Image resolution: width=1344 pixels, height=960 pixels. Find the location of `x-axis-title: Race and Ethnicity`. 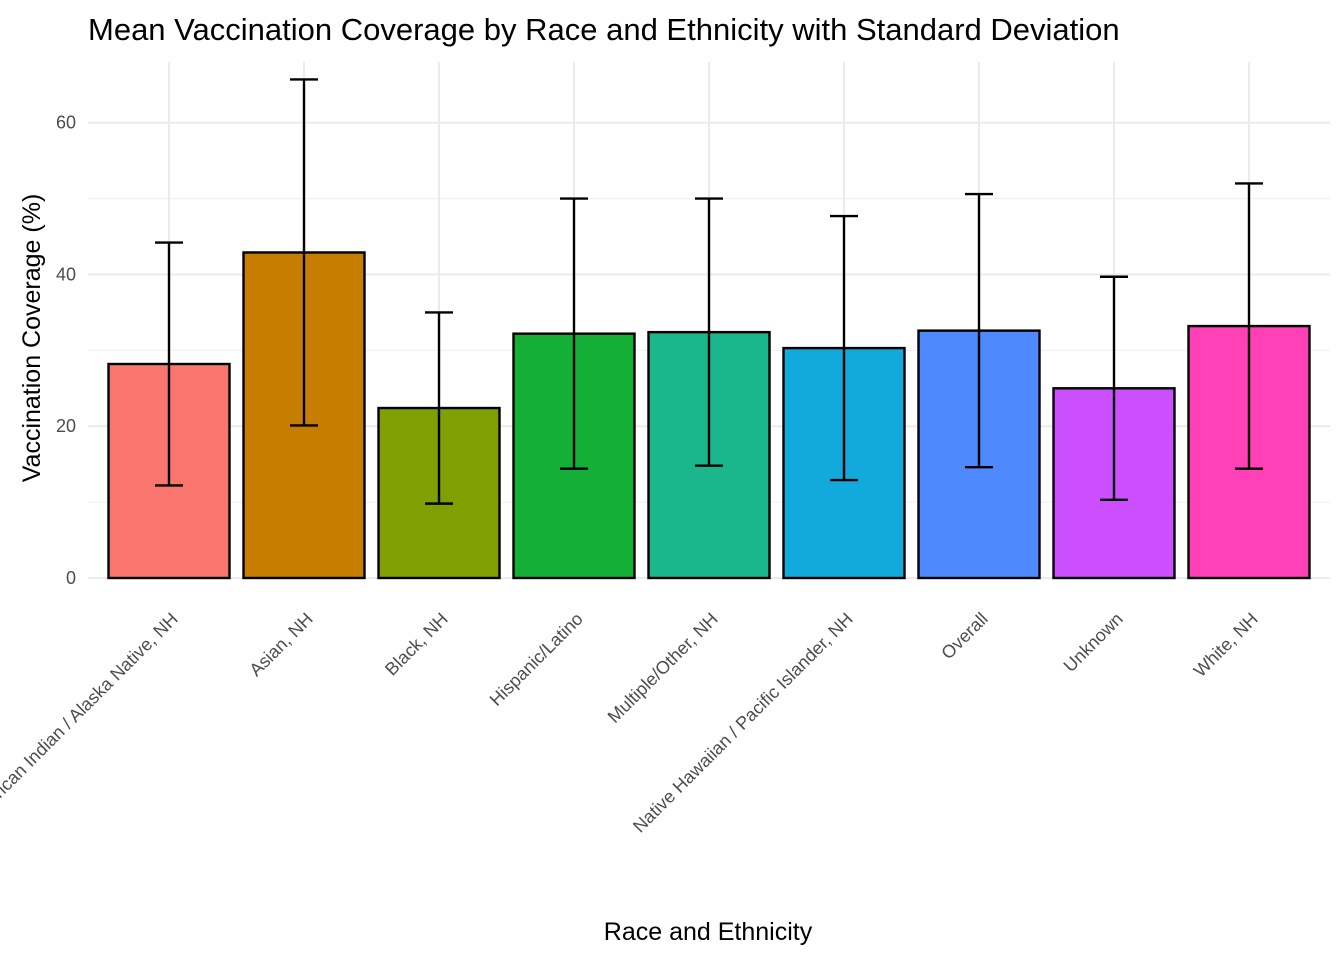

x-axis-title: Race and Ethnicity is located at coordinates (708, 932).